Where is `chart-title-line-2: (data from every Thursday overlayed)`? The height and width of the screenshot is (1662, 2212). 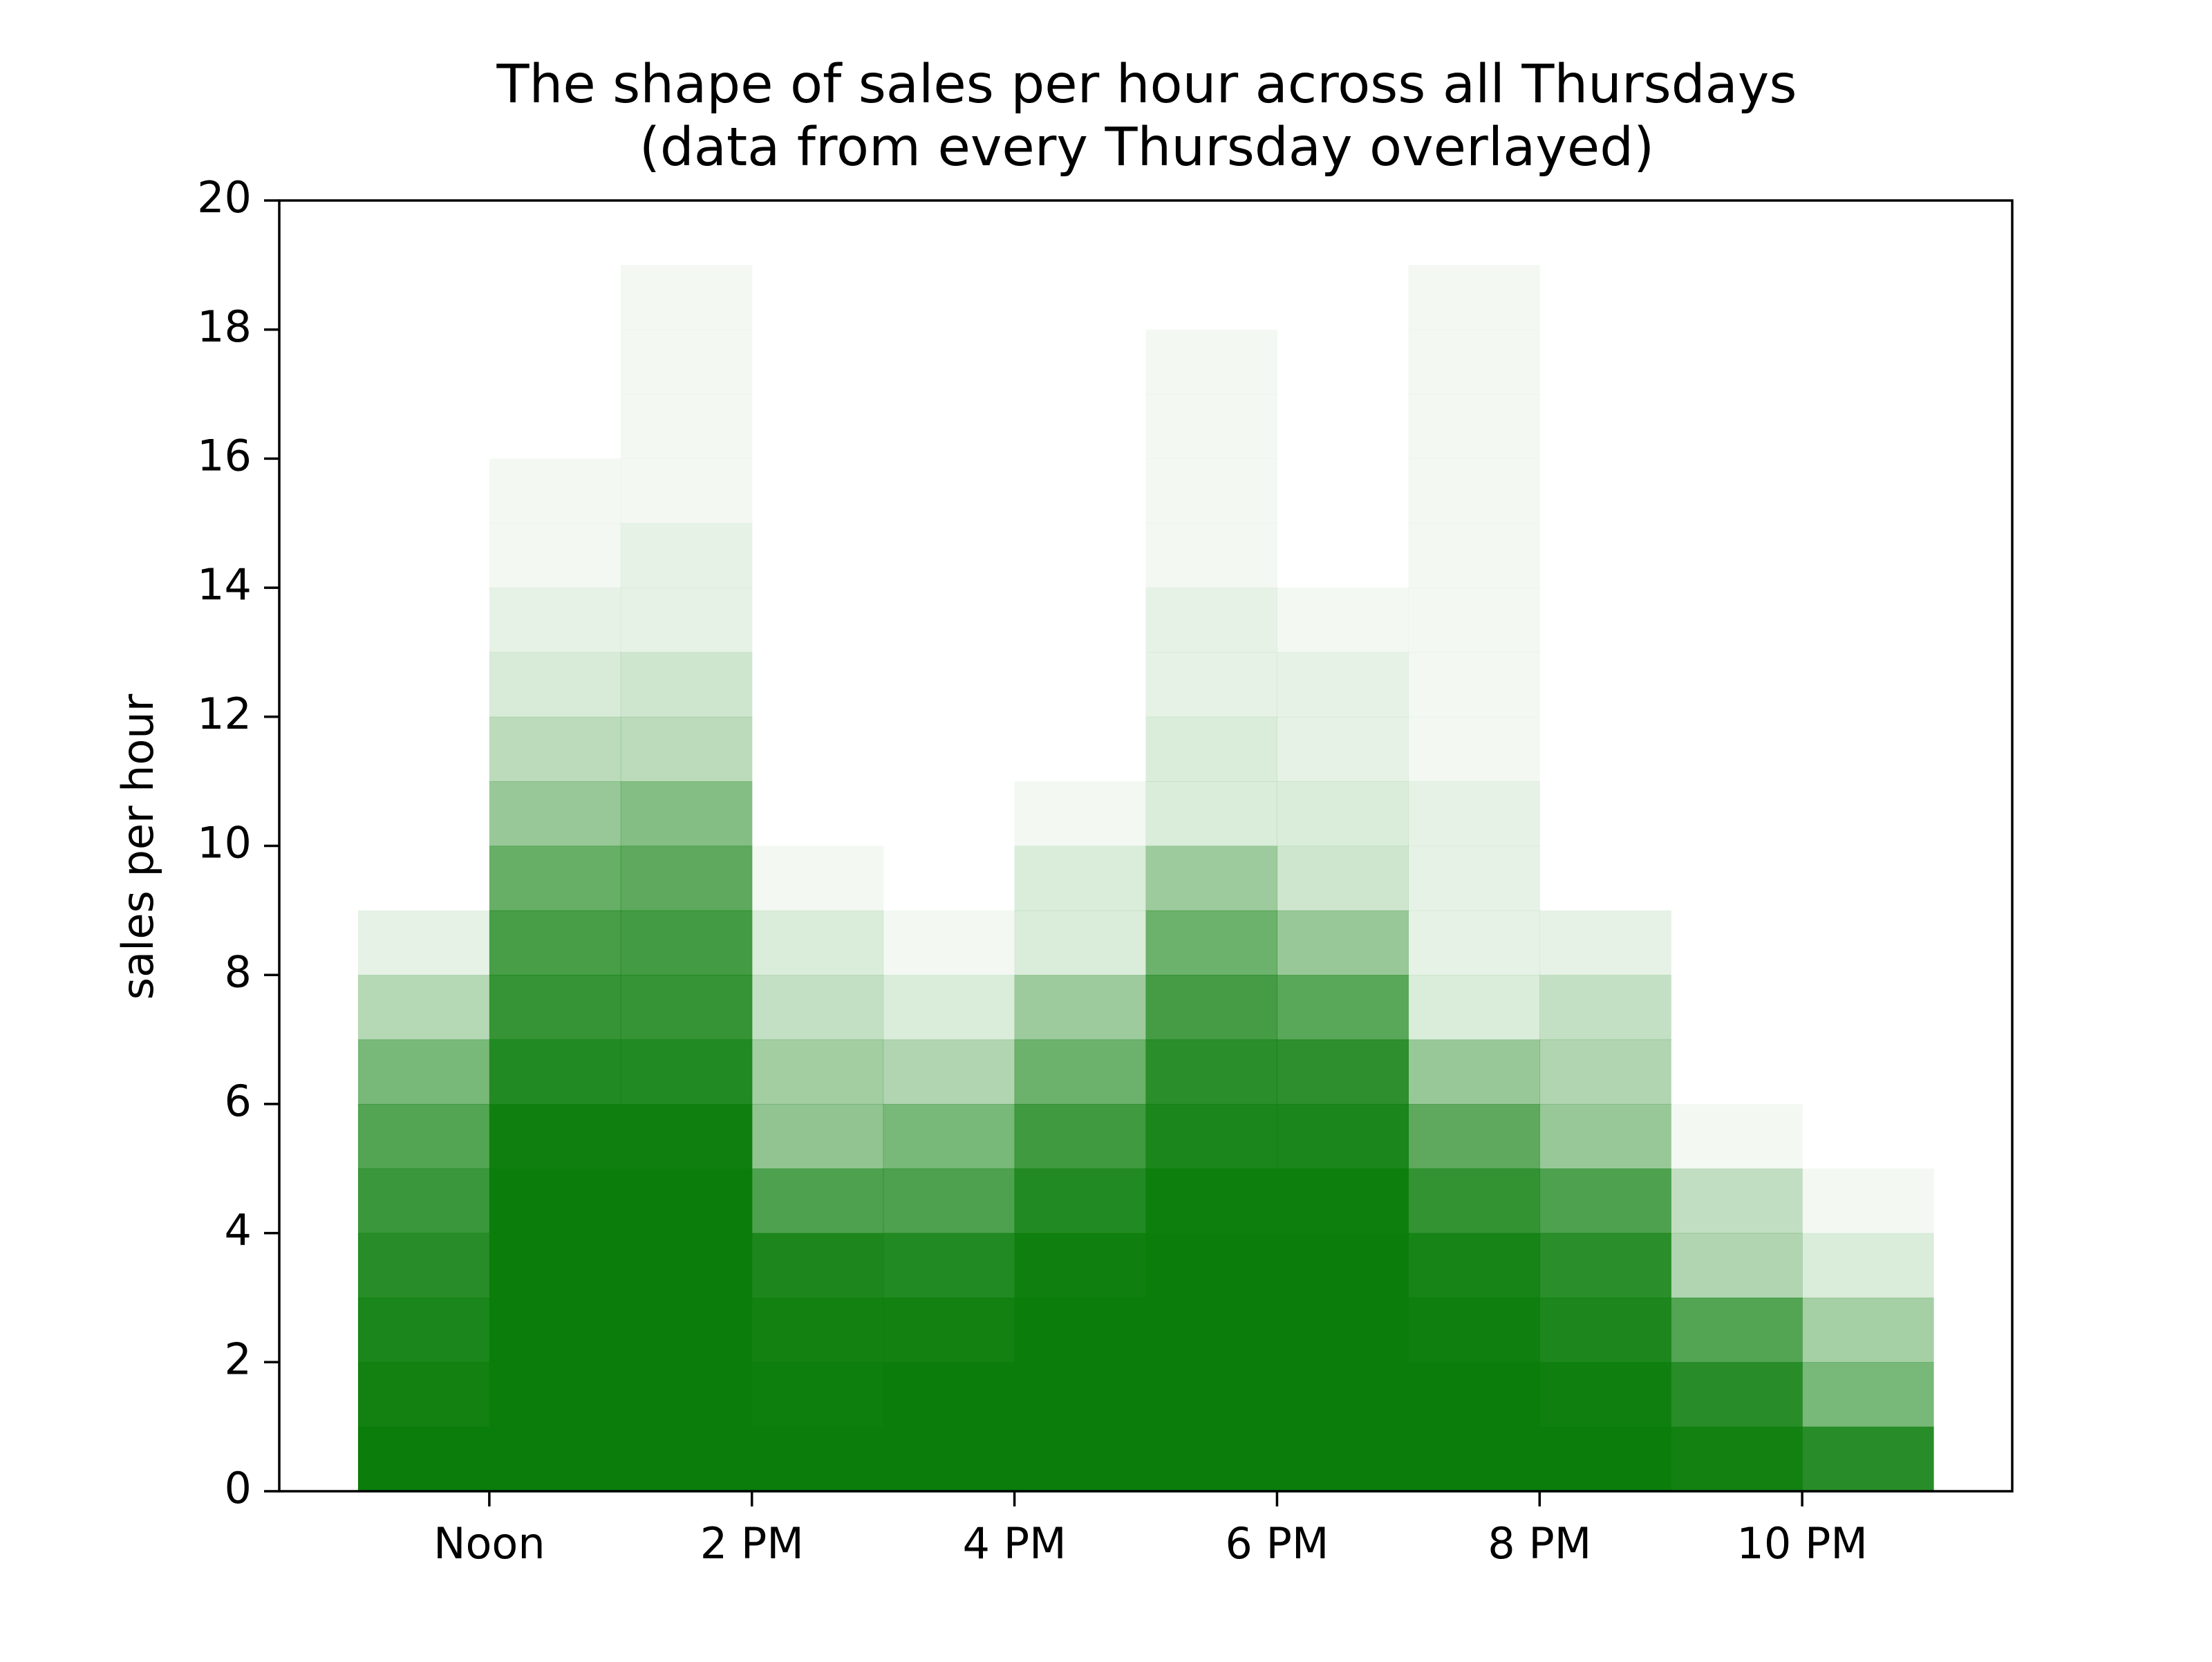 chart-title-line-2: (data from every Thursday overlayed) is located at coordinates (1146, 147).